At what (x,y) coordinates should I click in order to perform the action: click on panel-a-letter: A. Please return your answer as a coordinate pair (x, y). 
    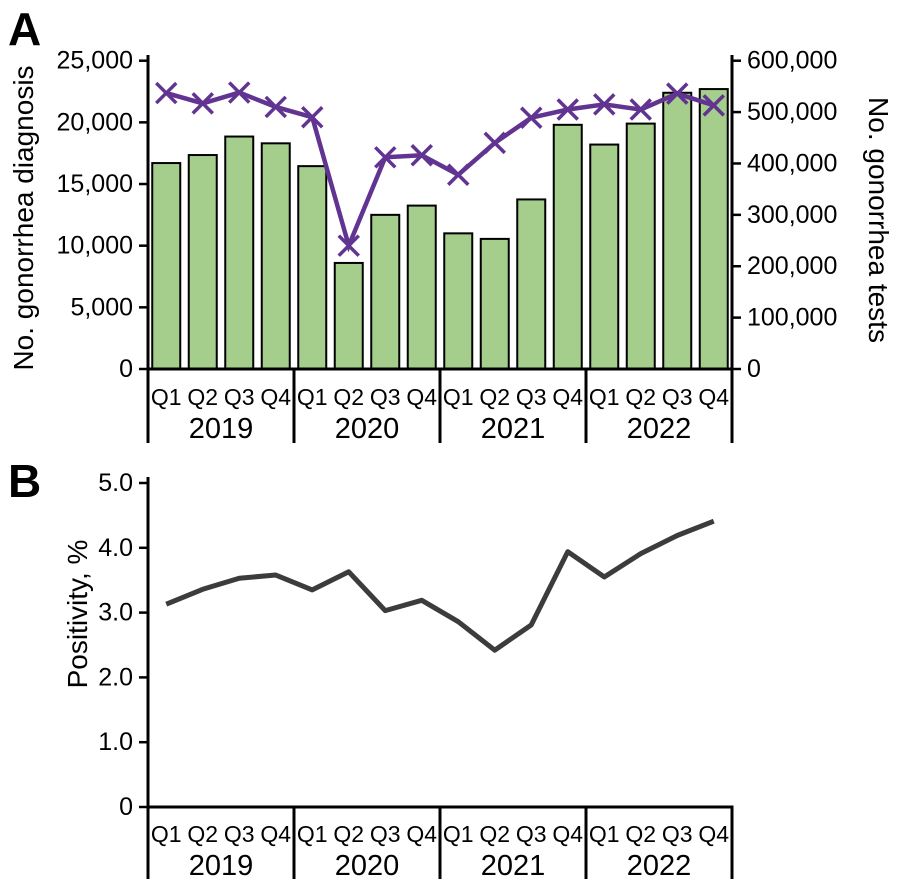
    Looking at the image, I should click on (25, 29).